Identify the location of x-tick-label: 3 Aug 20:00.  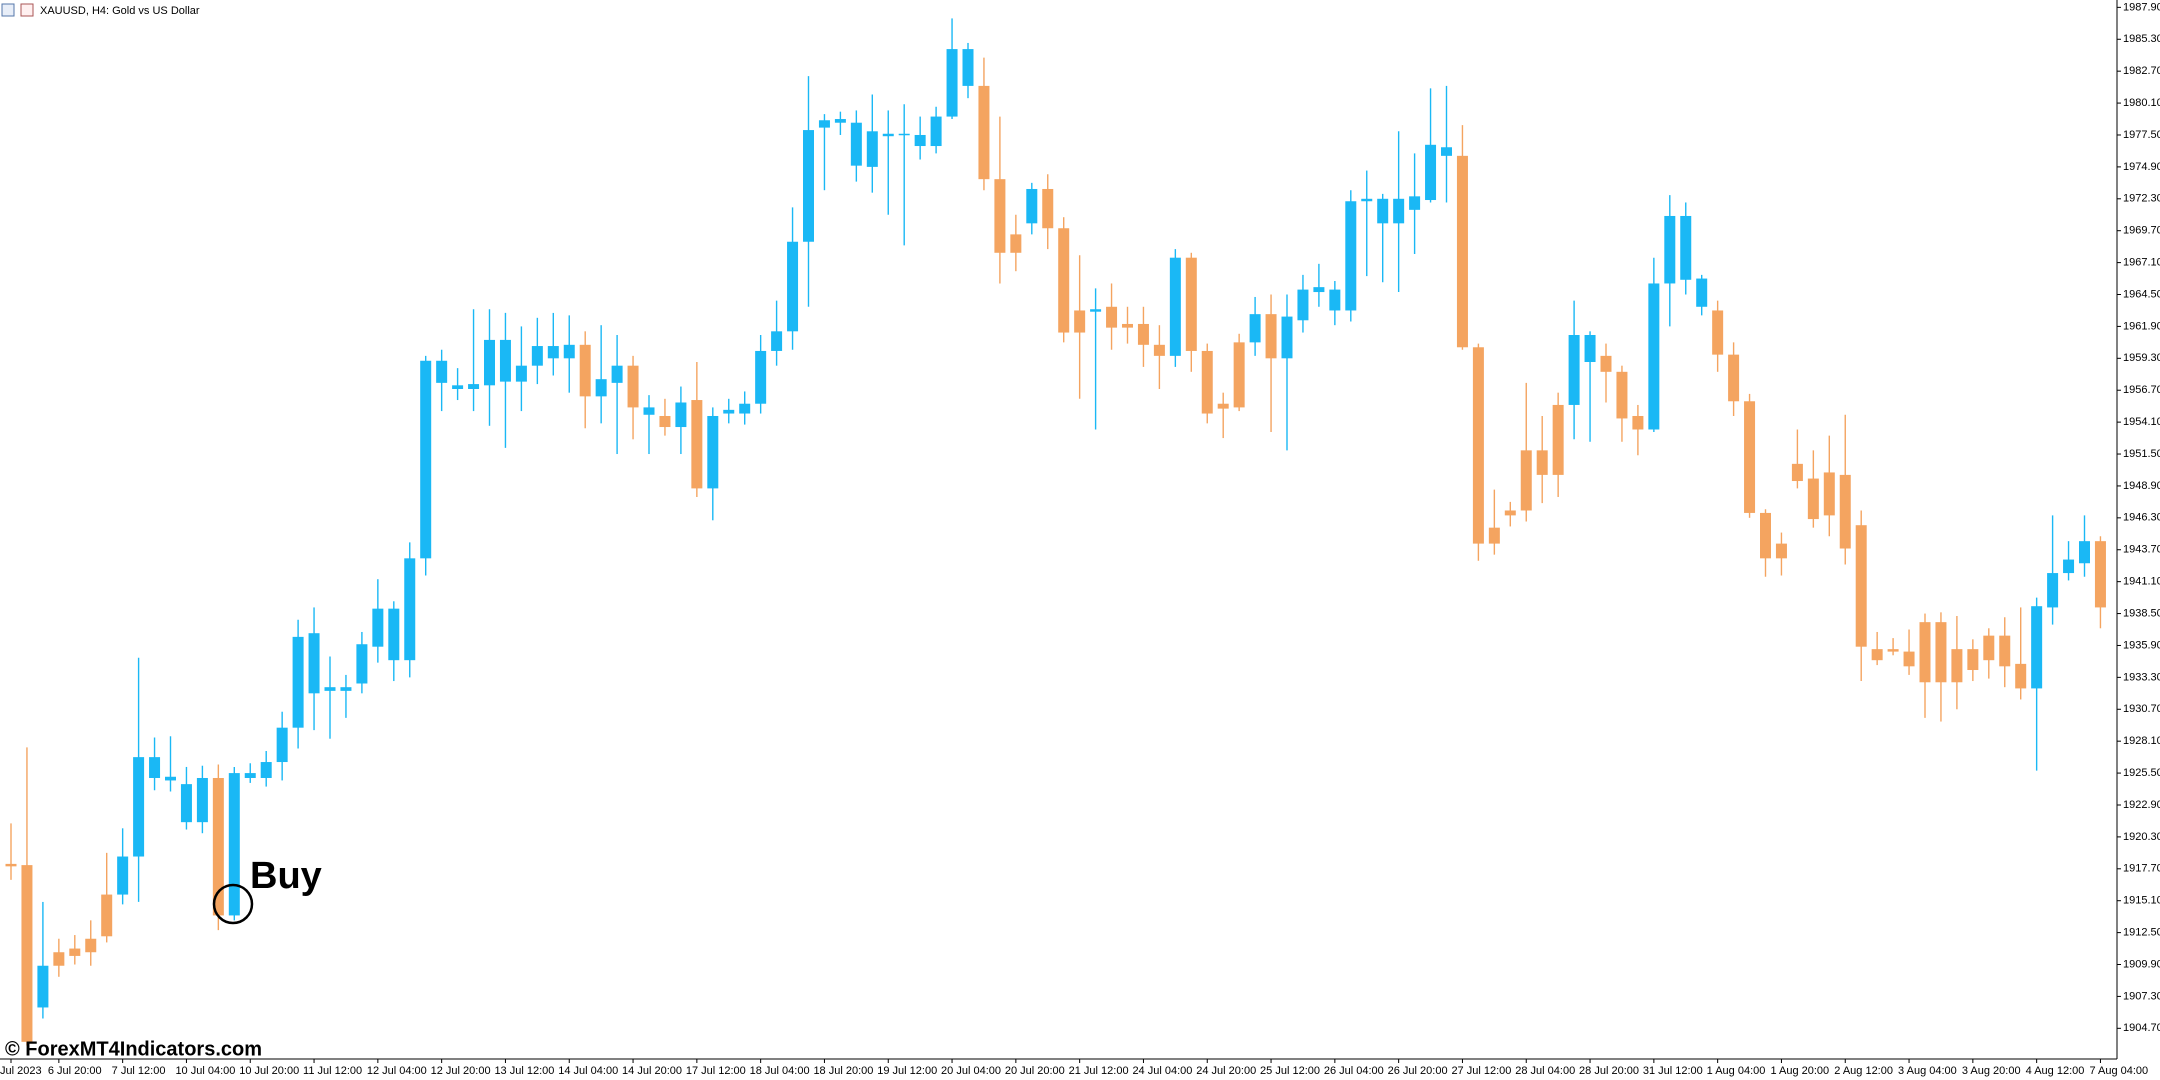
(1991, 1071).